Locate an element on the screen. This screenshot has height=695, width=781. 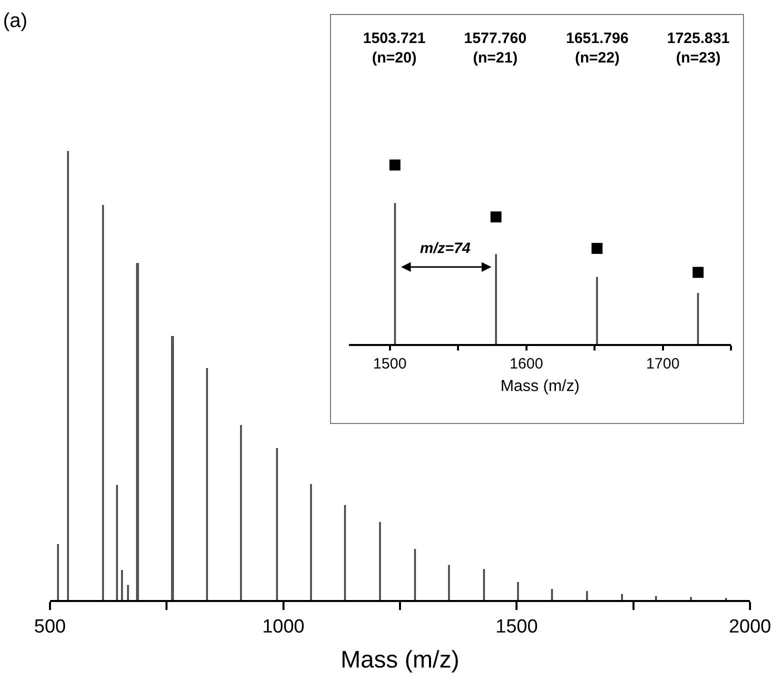
x-tick-label: 2000 is located at coordinates (750, 627).